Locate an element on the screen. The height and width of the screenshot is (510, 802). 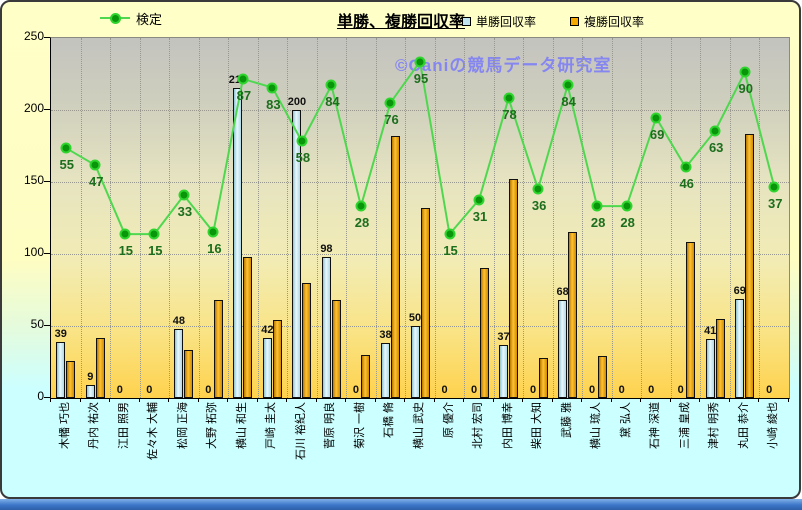
legend-fukusho: 複勝回収率 is located at coordinates (607, 21).